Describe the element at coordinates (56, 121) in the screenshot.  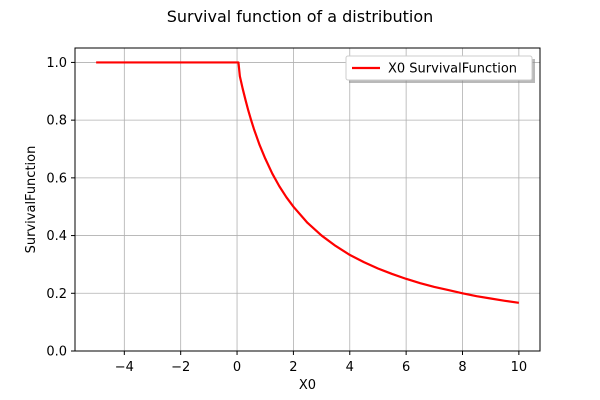
I see `y-tick-label: 0.8` at that location.